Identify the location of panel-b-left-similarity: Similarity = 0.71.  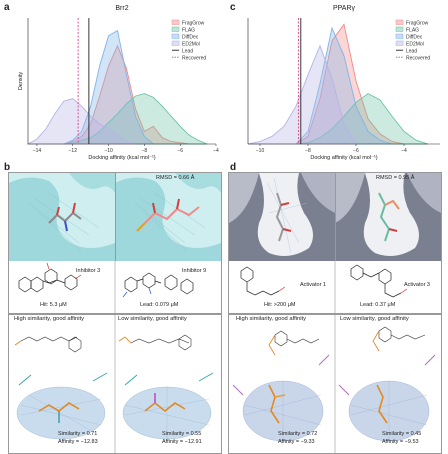
(78, 434).